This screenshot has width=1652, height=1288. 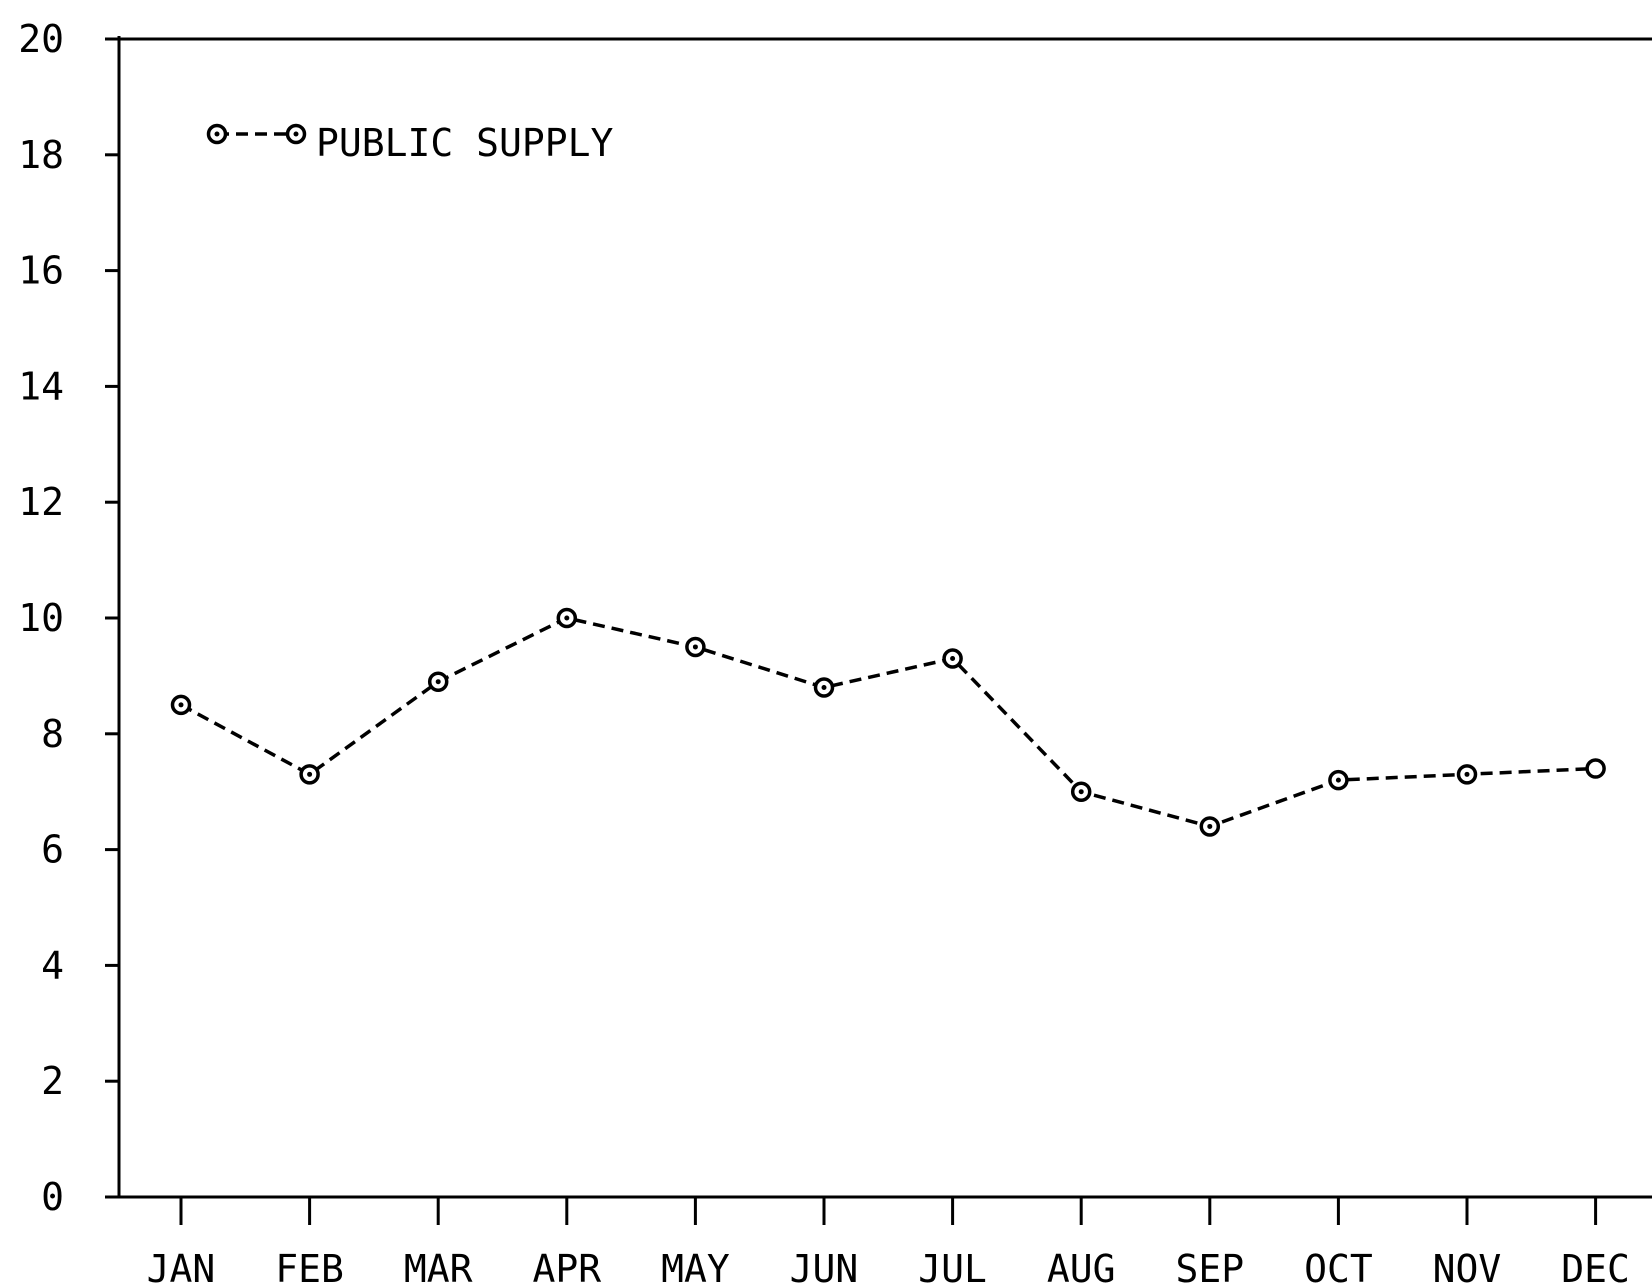 I want to click on x-tick-label-sep: SEP, so click(x=1209, y=1267).